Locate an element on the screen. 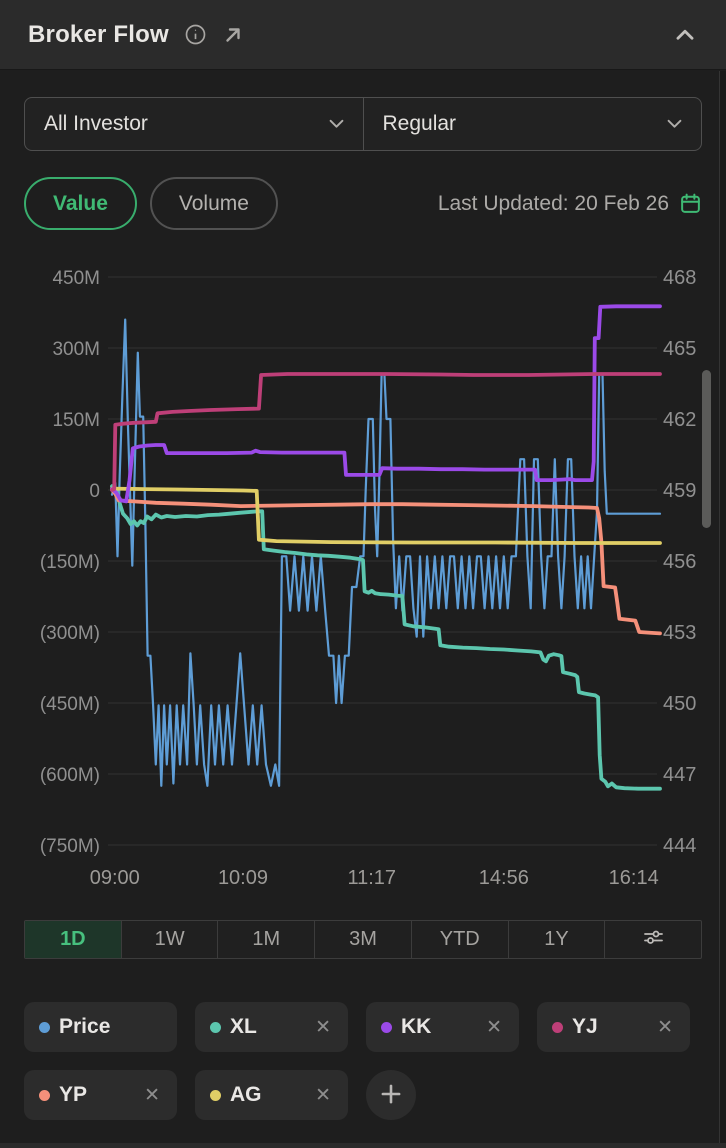  value-toggle-label: Value is located at coordinates (80, 203).